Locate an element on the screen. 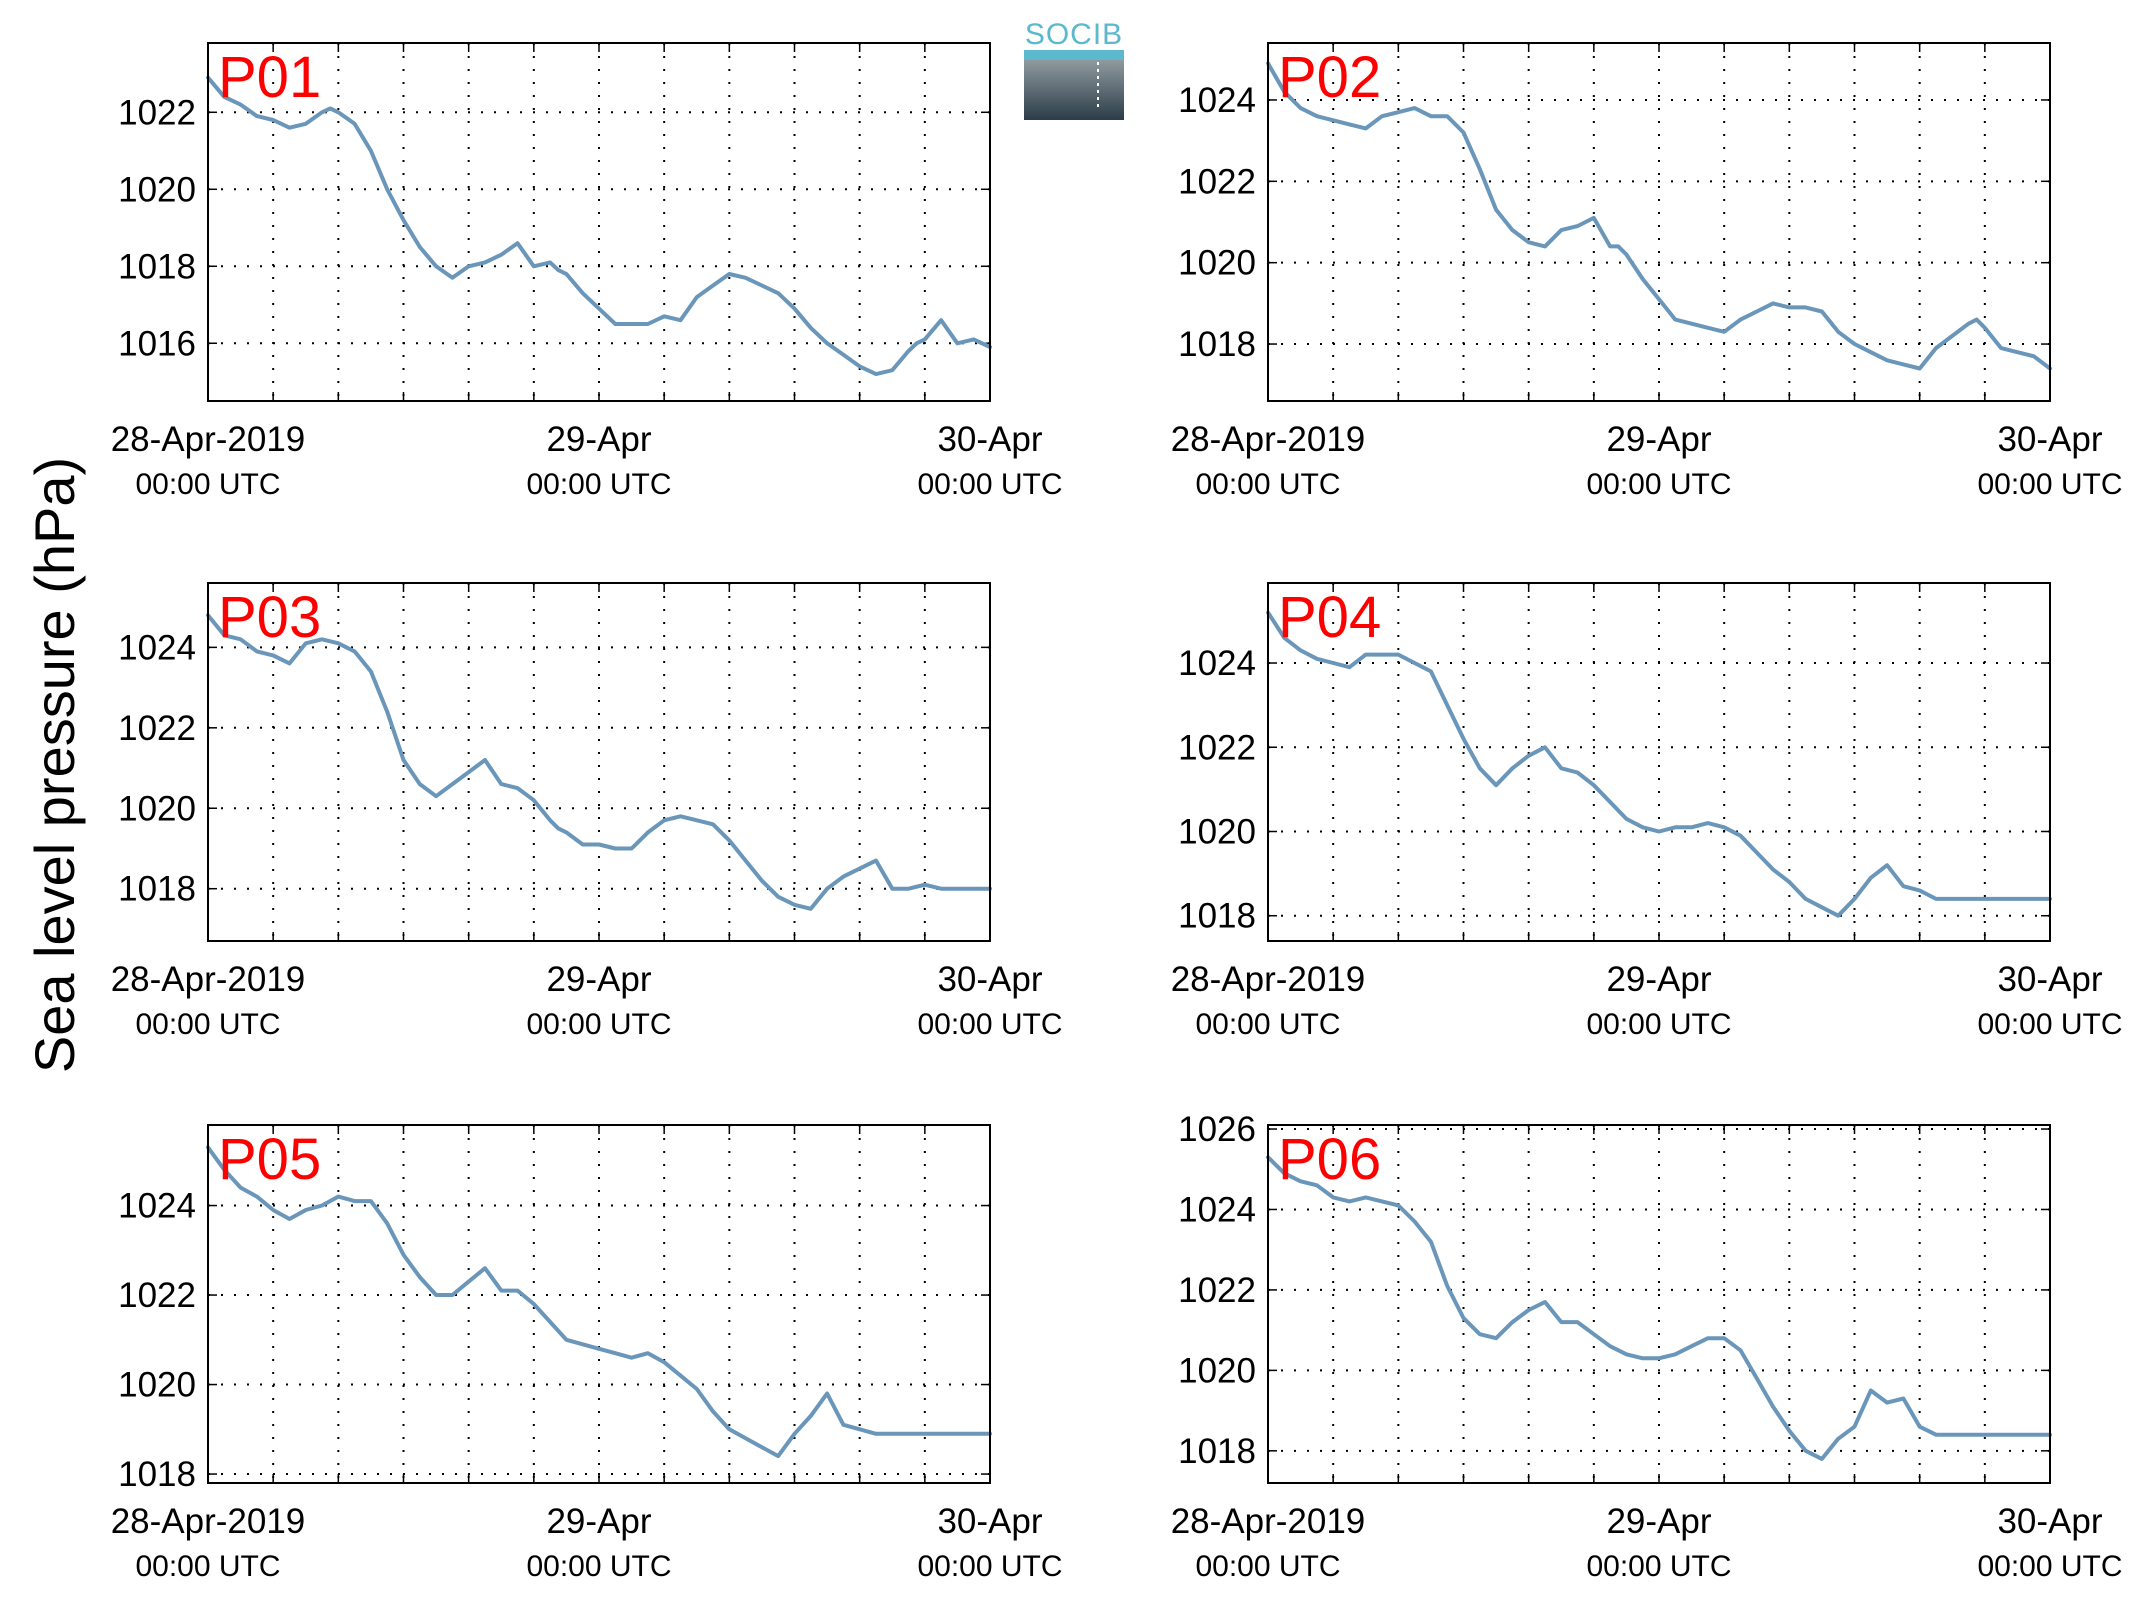 Image resolution: width=2138 pixels, height=1608 pixels. panel-title: P03 is located at coordinates (269, 617).